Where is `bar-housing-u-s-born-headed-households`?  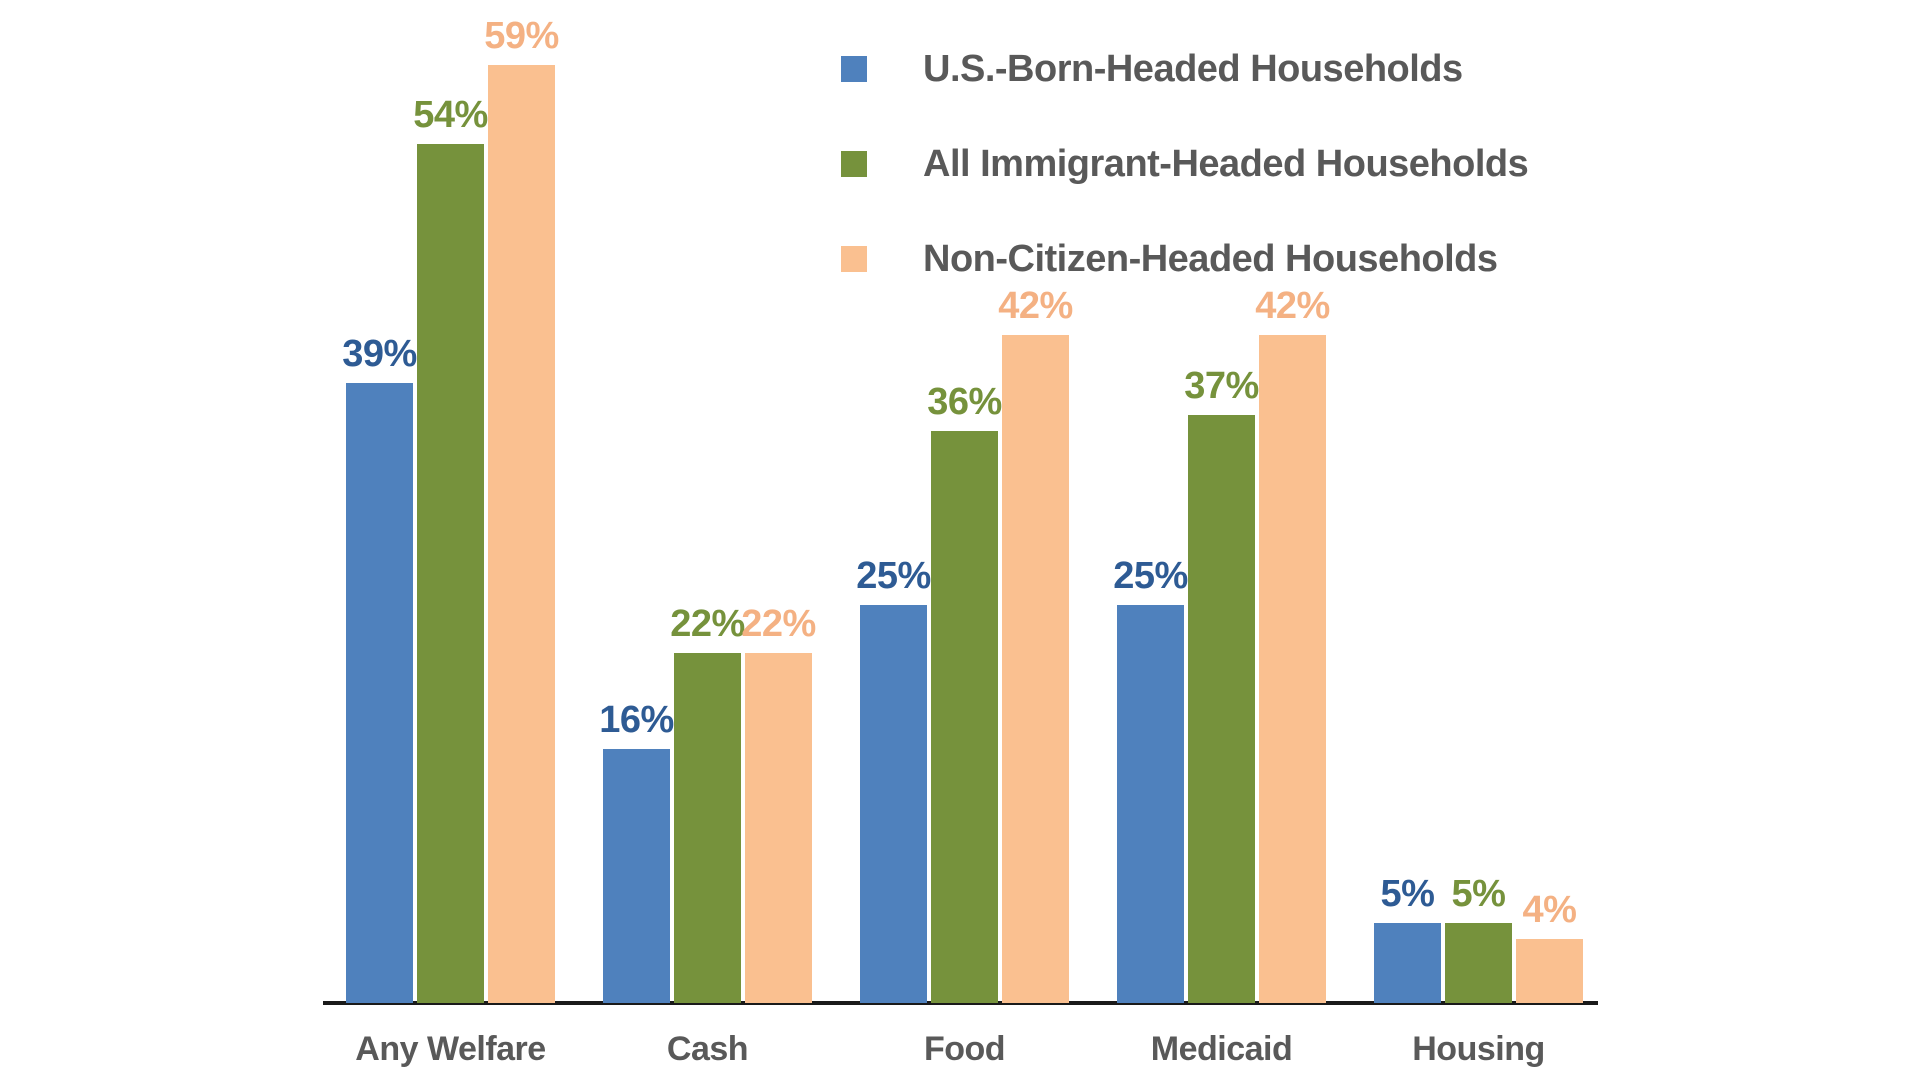
bar-housing-u-s-born-headed-households is located at coordinates (1407, 963).